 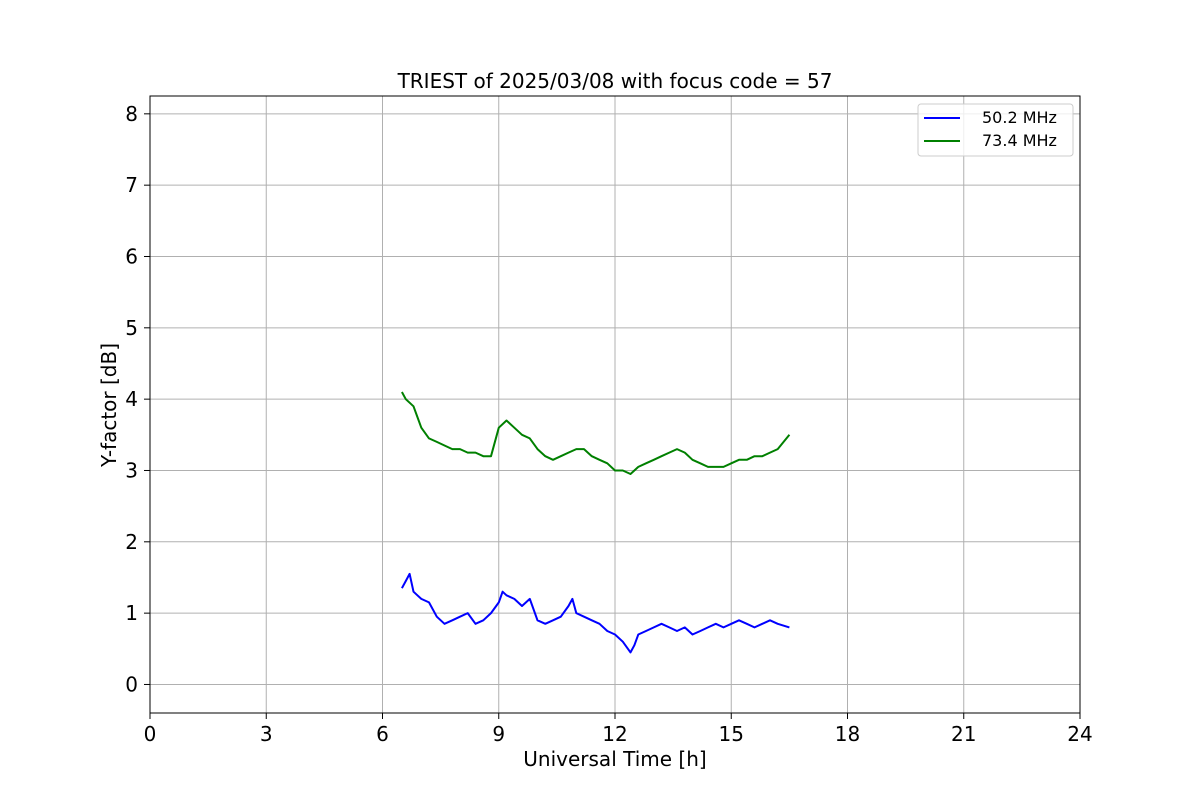 I want to click on x-tick-label: 21, so click(x=963, y=734).